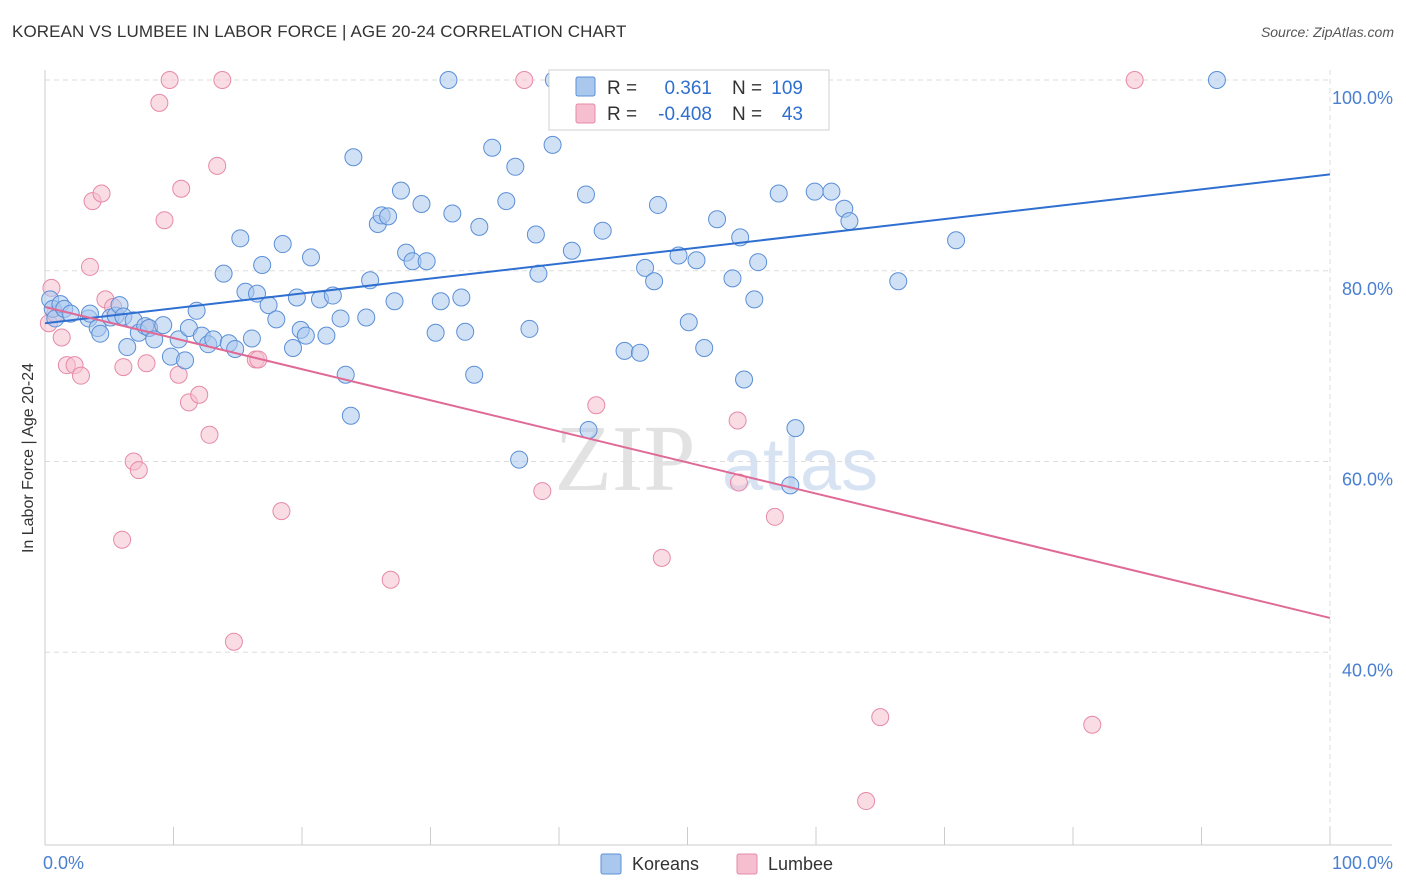 This screenshot has width=1406, height=892. What do you see at coordinates (1367, 670) in the screenshot?
I see `y-tick-label-0: 40.0%` at bounding box center [1367, 670].